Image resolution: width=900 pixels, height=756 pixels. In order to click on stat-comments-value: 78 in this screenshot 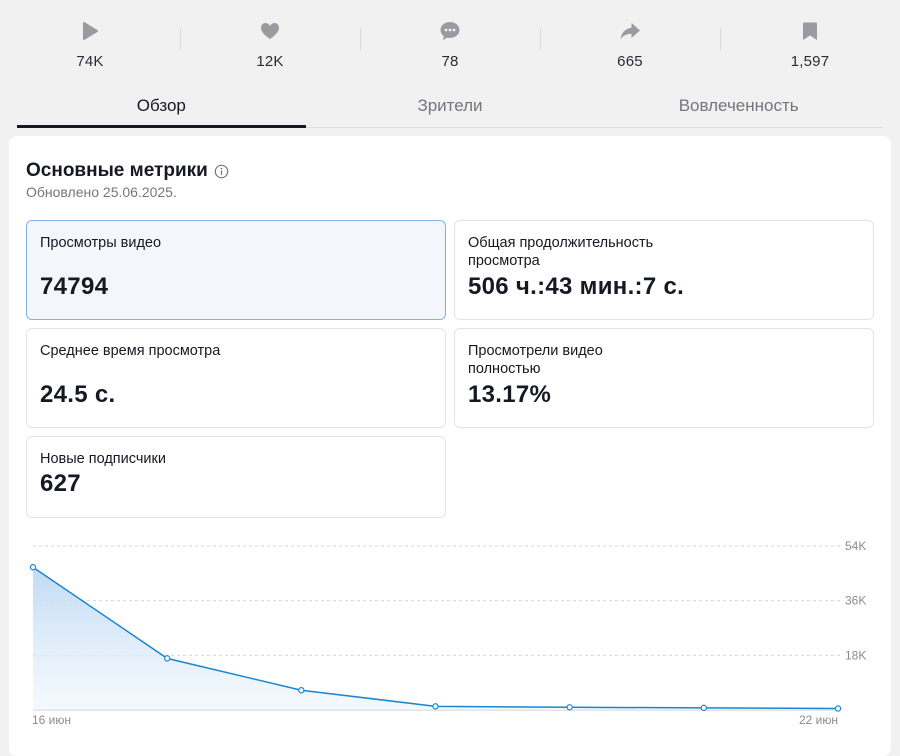, I will do `click(450, 61)`.